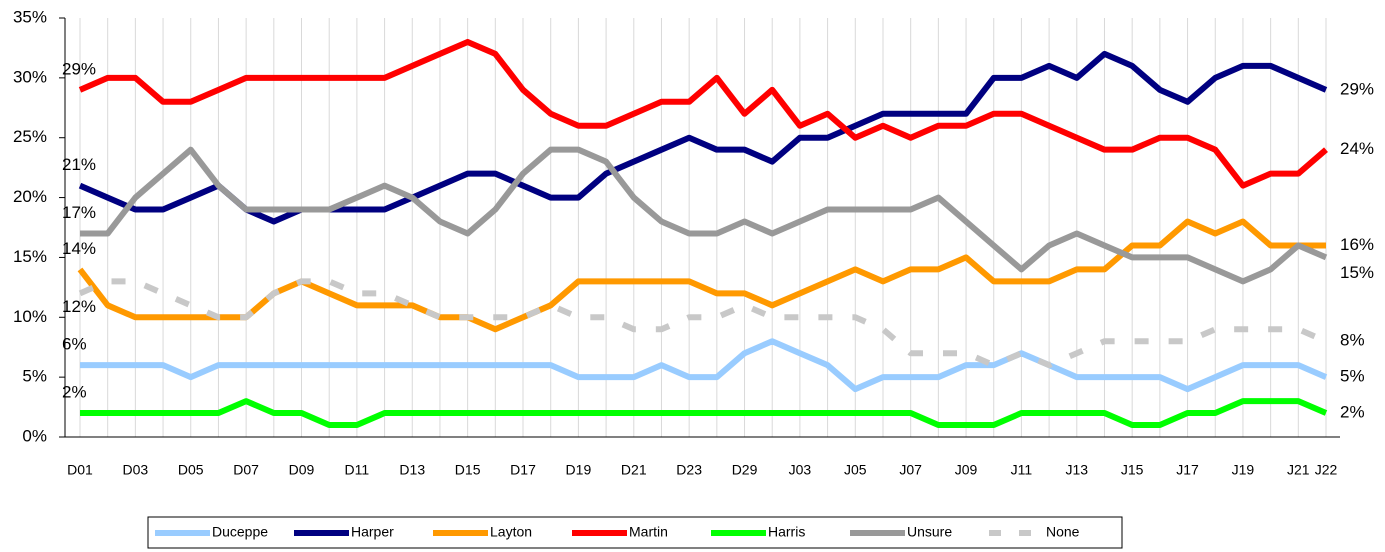 The height and width of the screenshot is (552, 1385). Describe the element at coordinates (1352, 340) in the screenshot. I see `data-label: 8%` at that location.